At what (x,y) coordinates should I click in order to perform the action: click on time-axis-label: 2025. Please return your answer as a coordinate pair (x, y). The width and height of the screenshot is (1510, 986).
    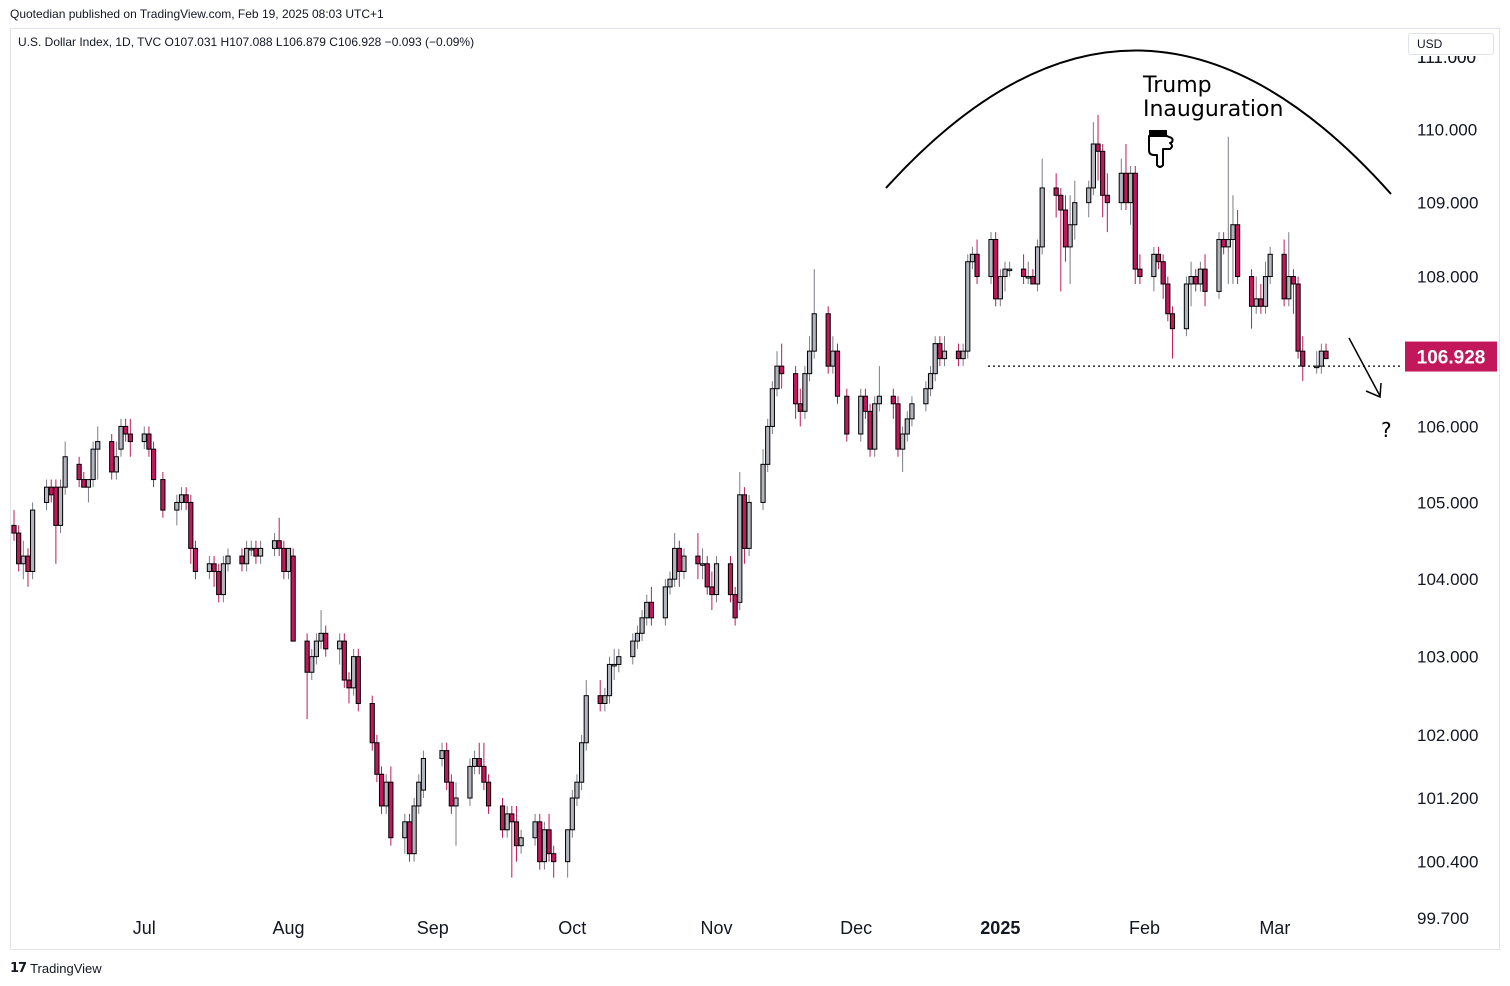
    Looking at the image, I should click on (1000, 928).